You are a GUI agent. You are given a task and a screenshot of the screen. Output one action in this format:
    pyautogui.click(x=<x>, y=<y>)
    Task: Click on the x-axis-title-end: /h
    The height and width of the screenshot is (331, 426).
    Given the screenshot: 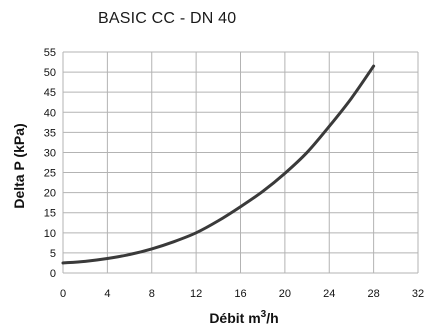 What is the action you would take?
    pyautogui.click(x=272, y=318)
    